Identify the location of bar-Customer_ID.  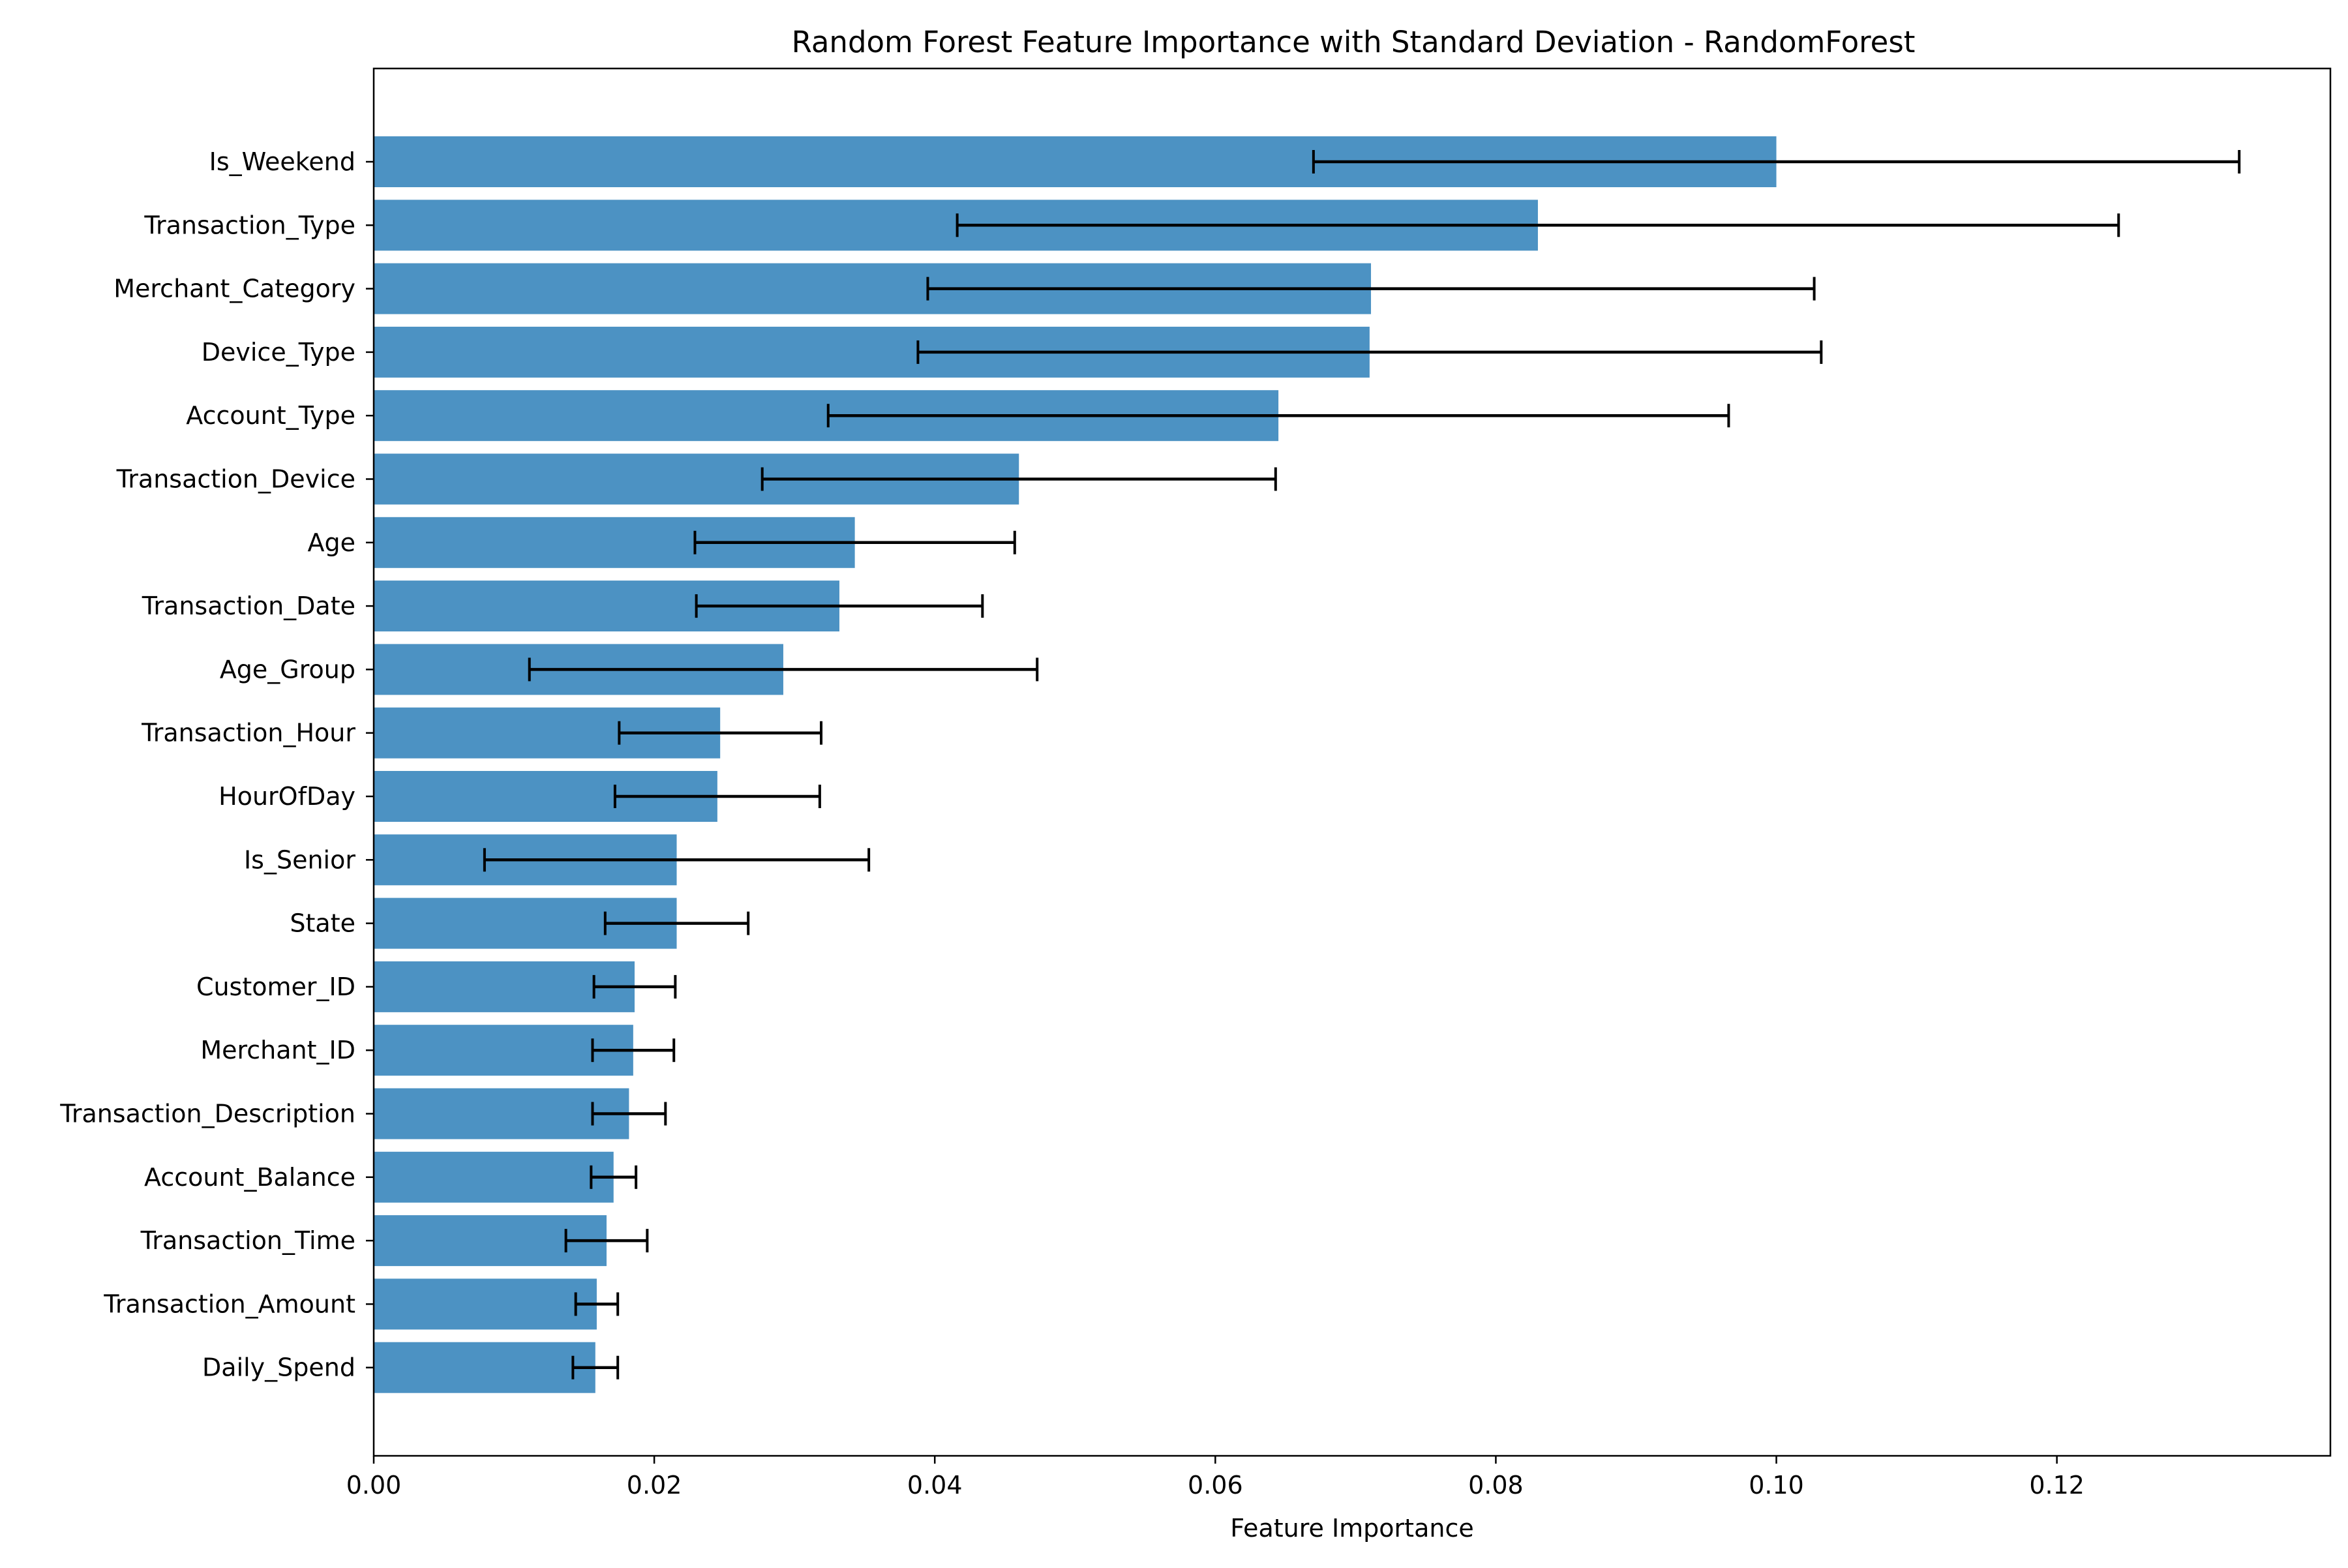
(504, 986).